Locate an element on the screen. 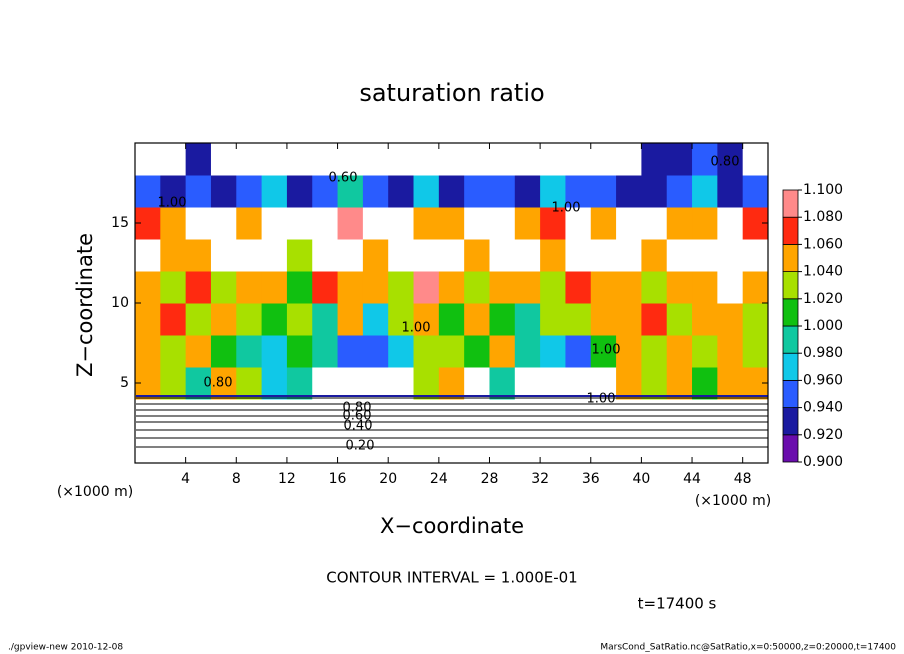 The image size is (904, 654). colorbar-tick-label: 1.100 is located at coordinates (823, 190).